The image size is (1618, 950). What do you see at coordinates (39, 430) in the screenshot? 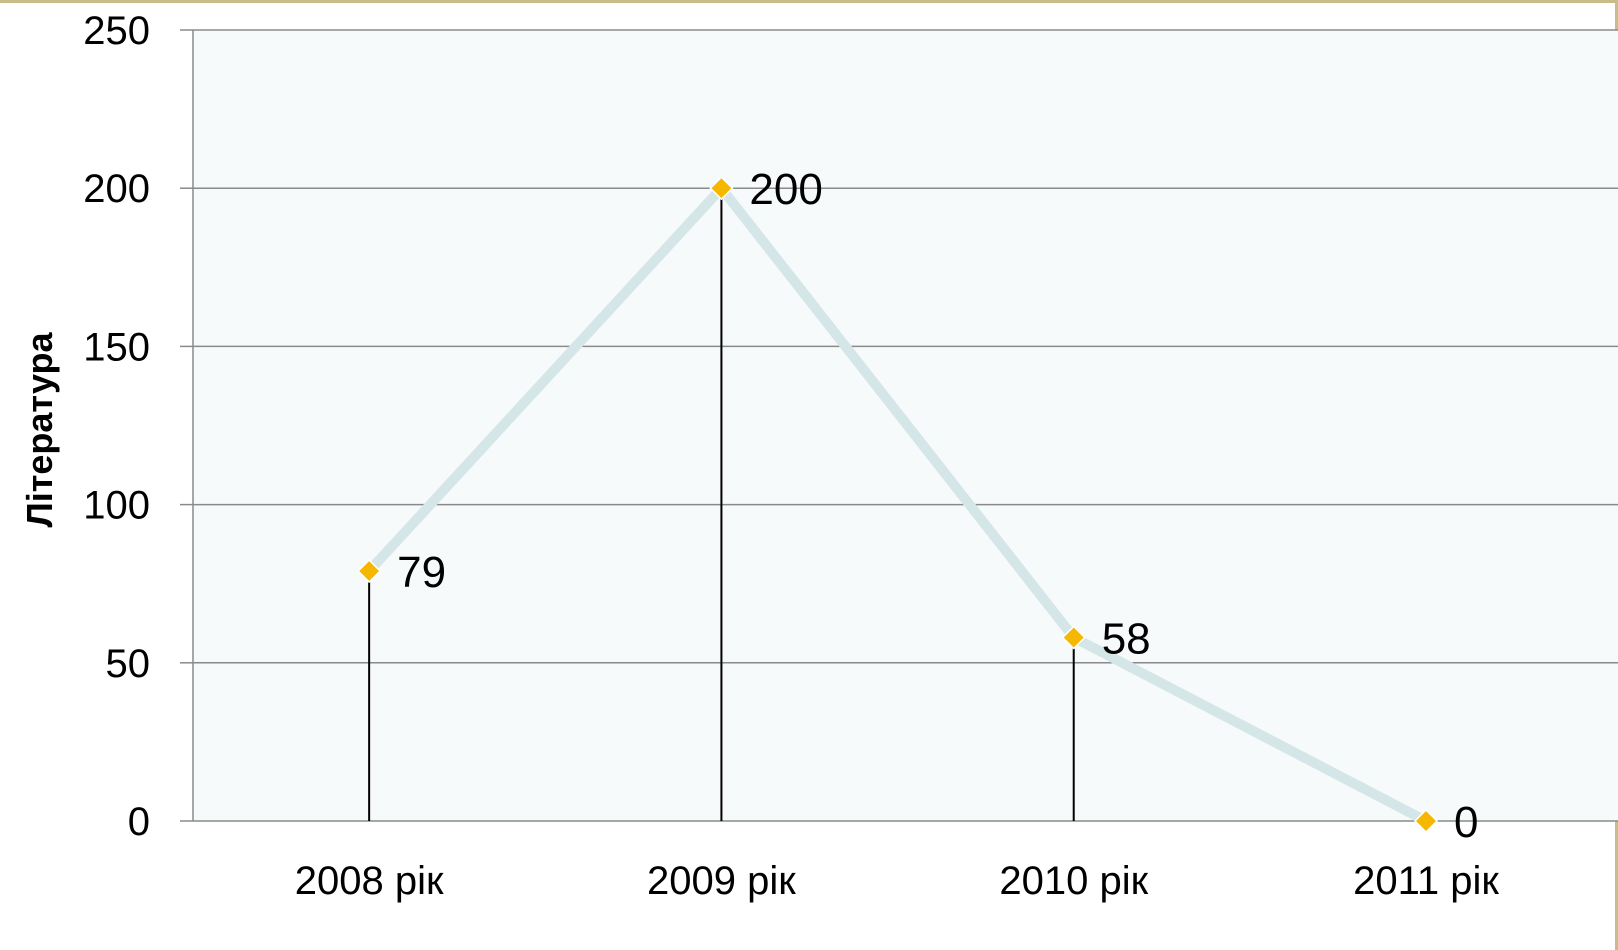
I see `y-axis-label: Література` at bounding box center [39, 430].